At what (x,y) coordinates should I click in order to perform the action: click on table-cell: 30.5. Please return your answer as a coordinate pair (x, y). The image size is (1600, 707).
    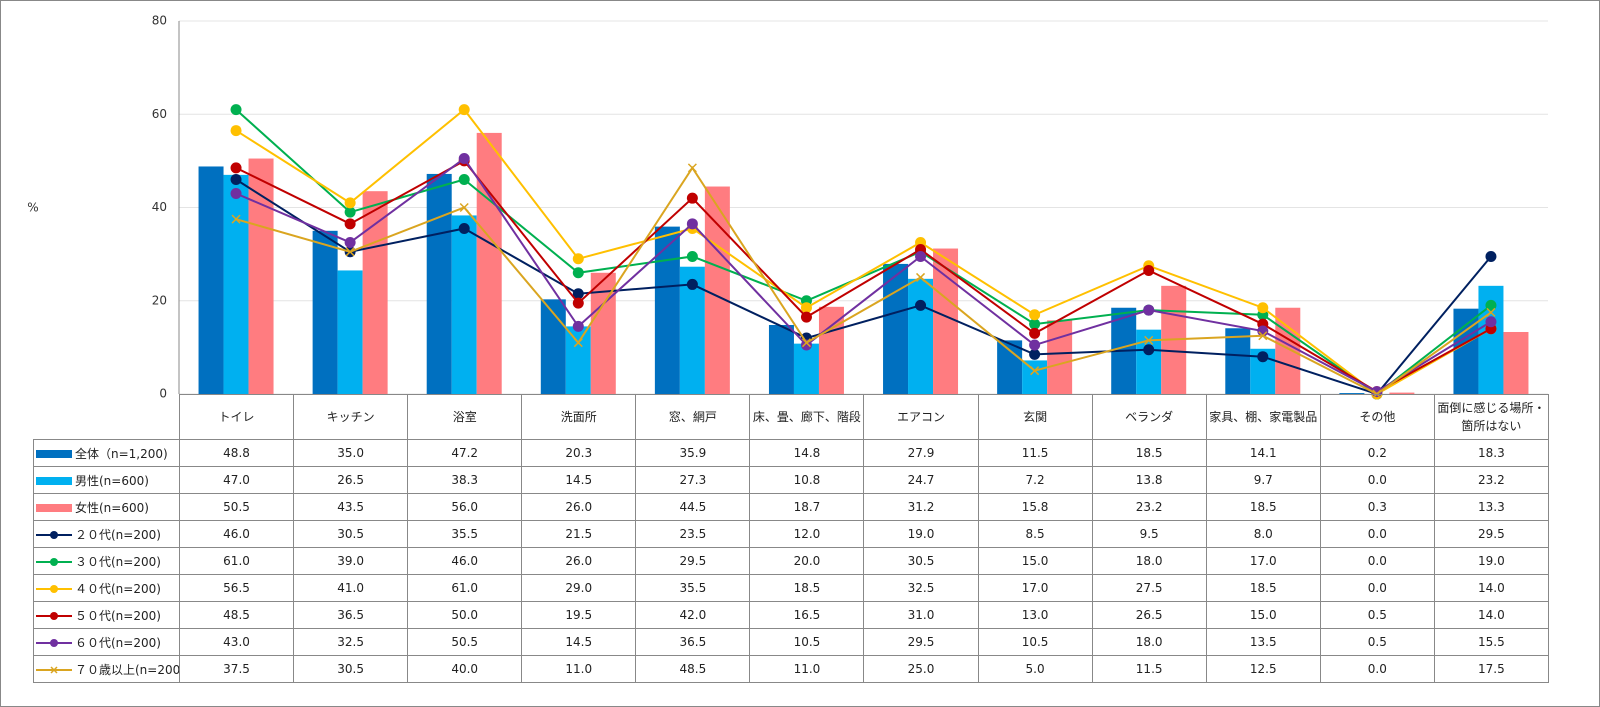
    Looking at the image, I should click on (351, 534).